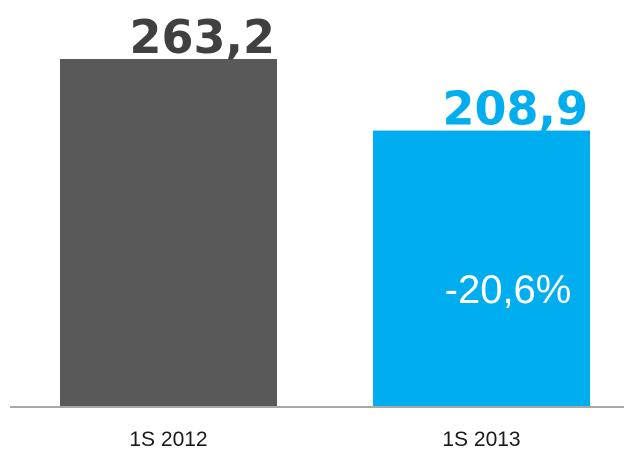 The width and height of the screenshot is (624, 451). I want to click on x-tick-label-2: 1S 2013, so click(481, 439).